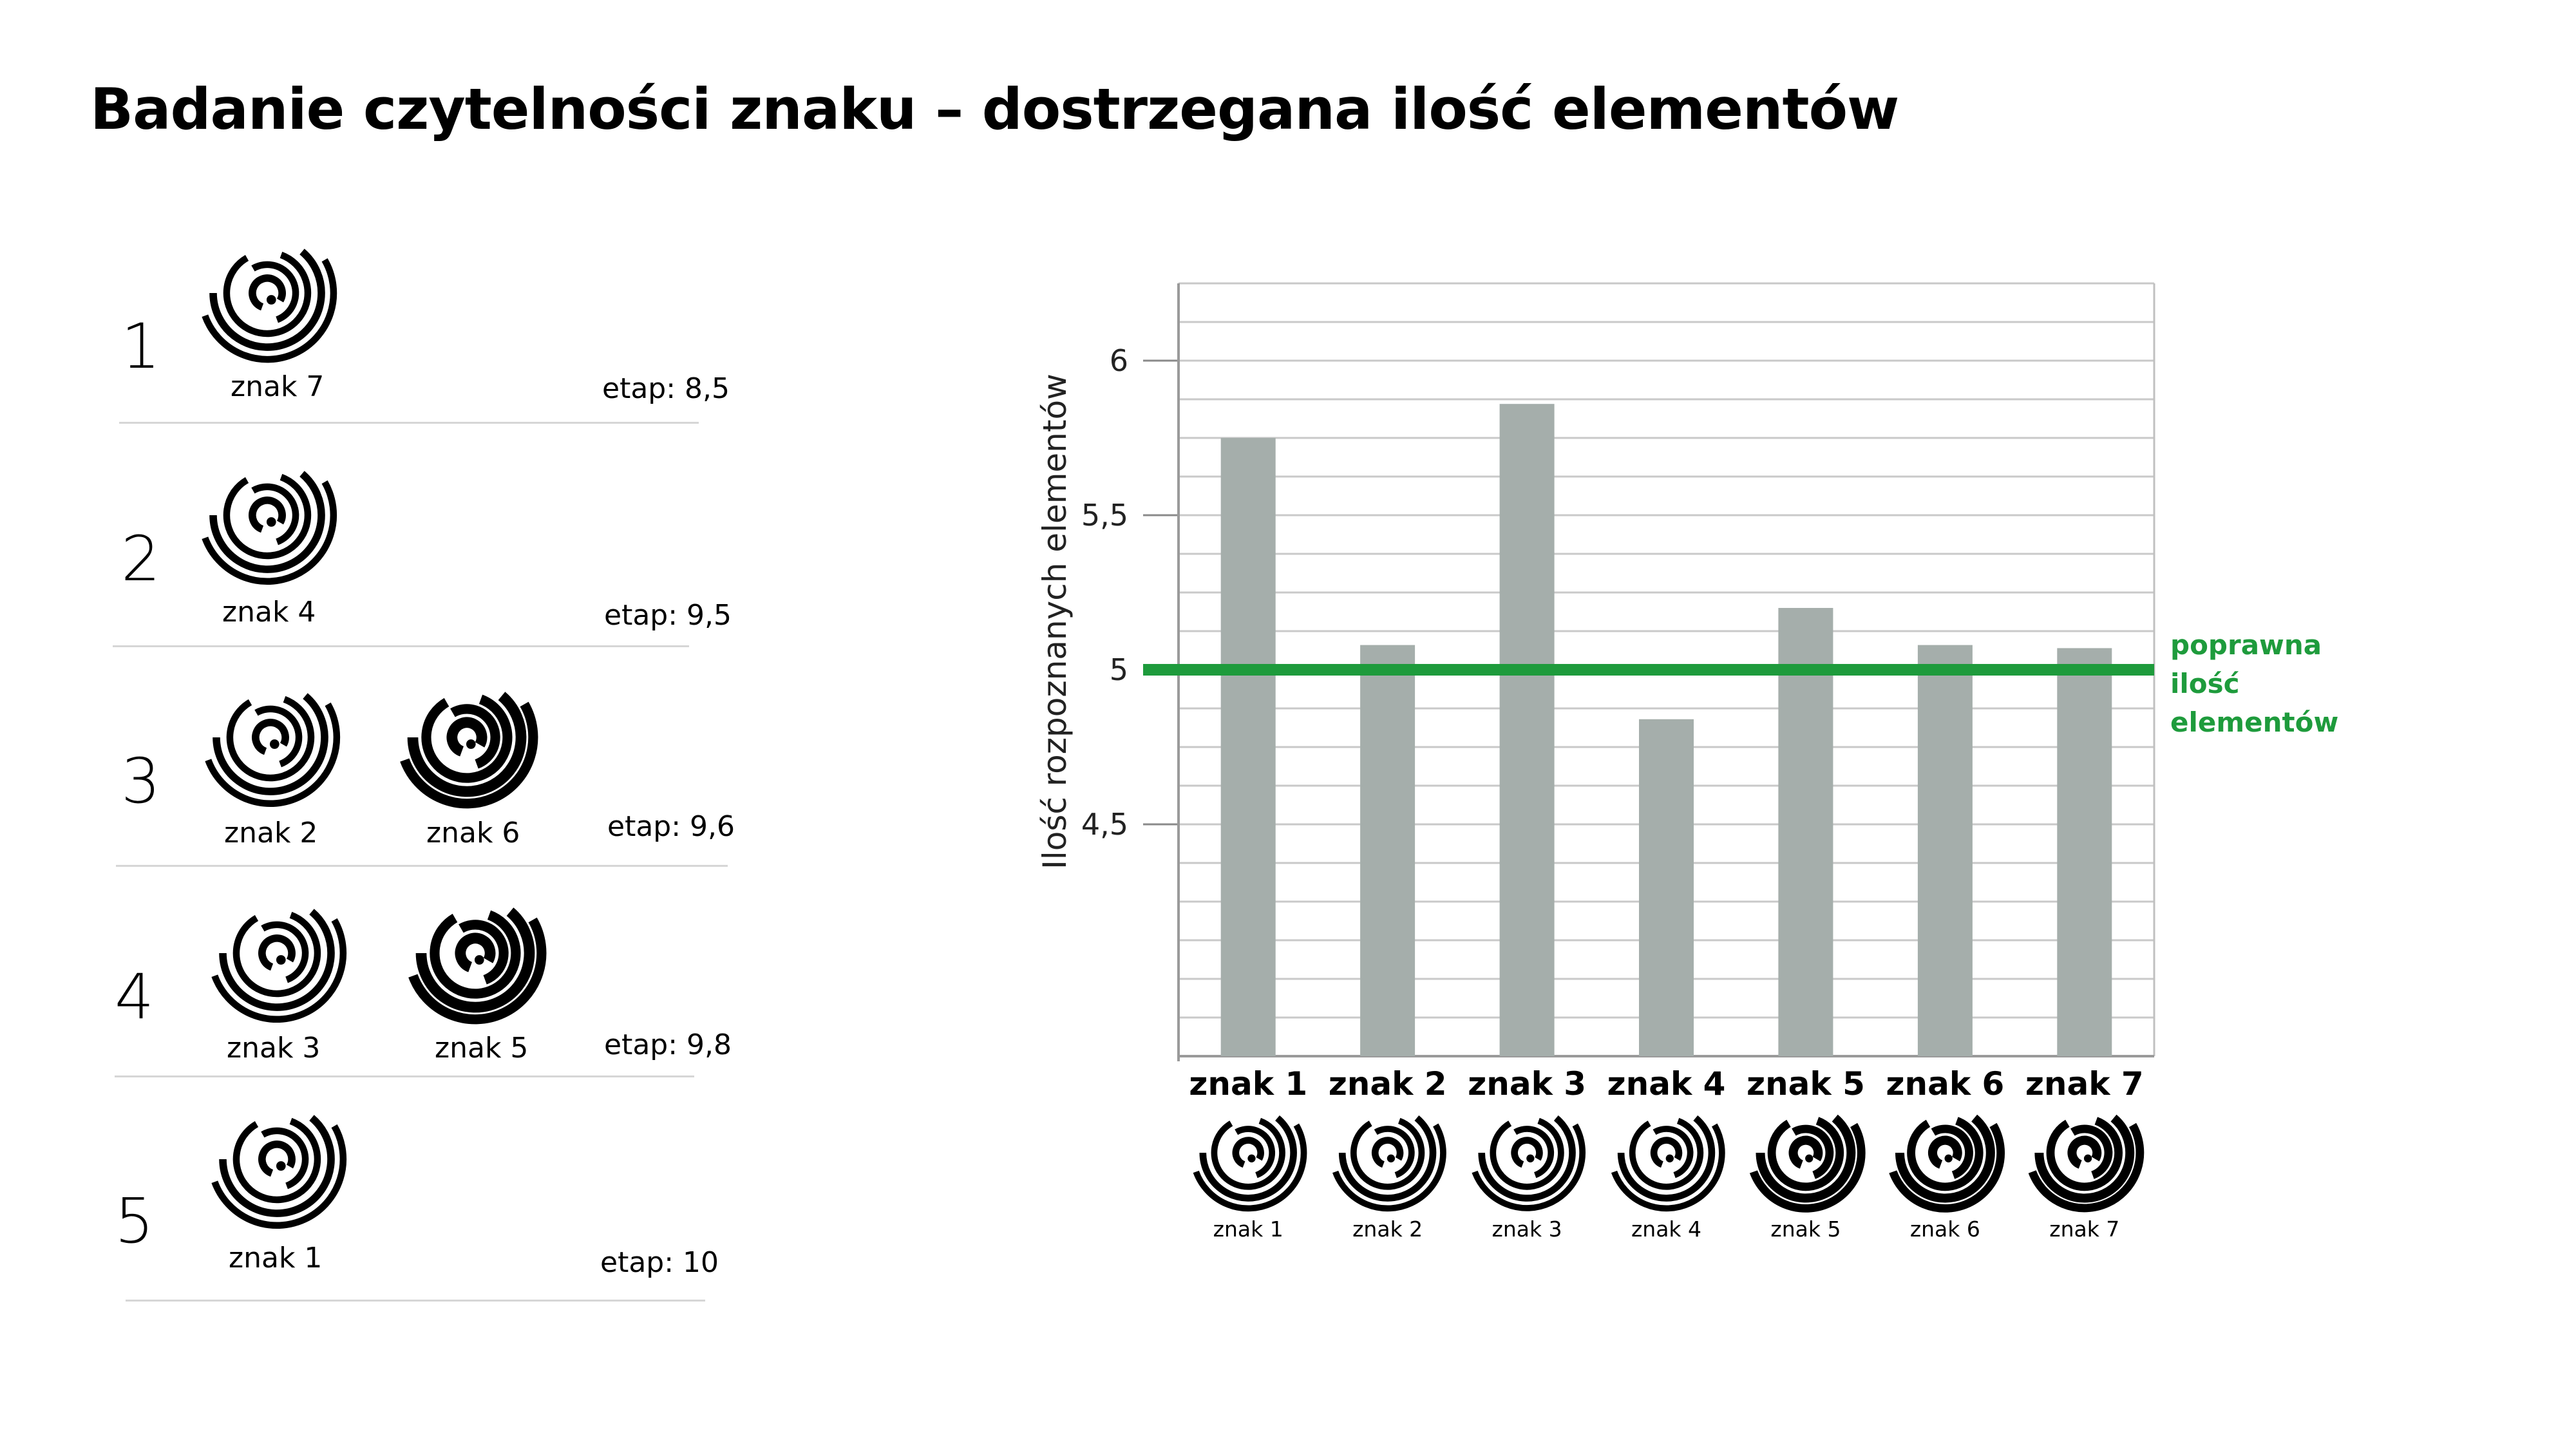 The image size is (2576, 1449). Describe the element at coordinates (2246, 645) in the screenshot. I see `reference-legend-line-1: poprawna` at that location.